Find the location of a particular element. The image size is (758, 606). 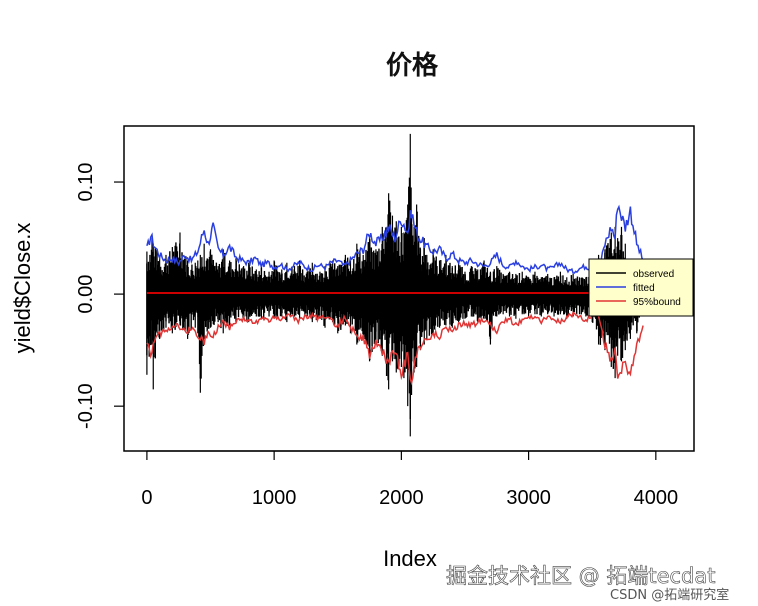

watermark-csdn: CSDN @拓端研究室 is located at coordinates (669, 595).